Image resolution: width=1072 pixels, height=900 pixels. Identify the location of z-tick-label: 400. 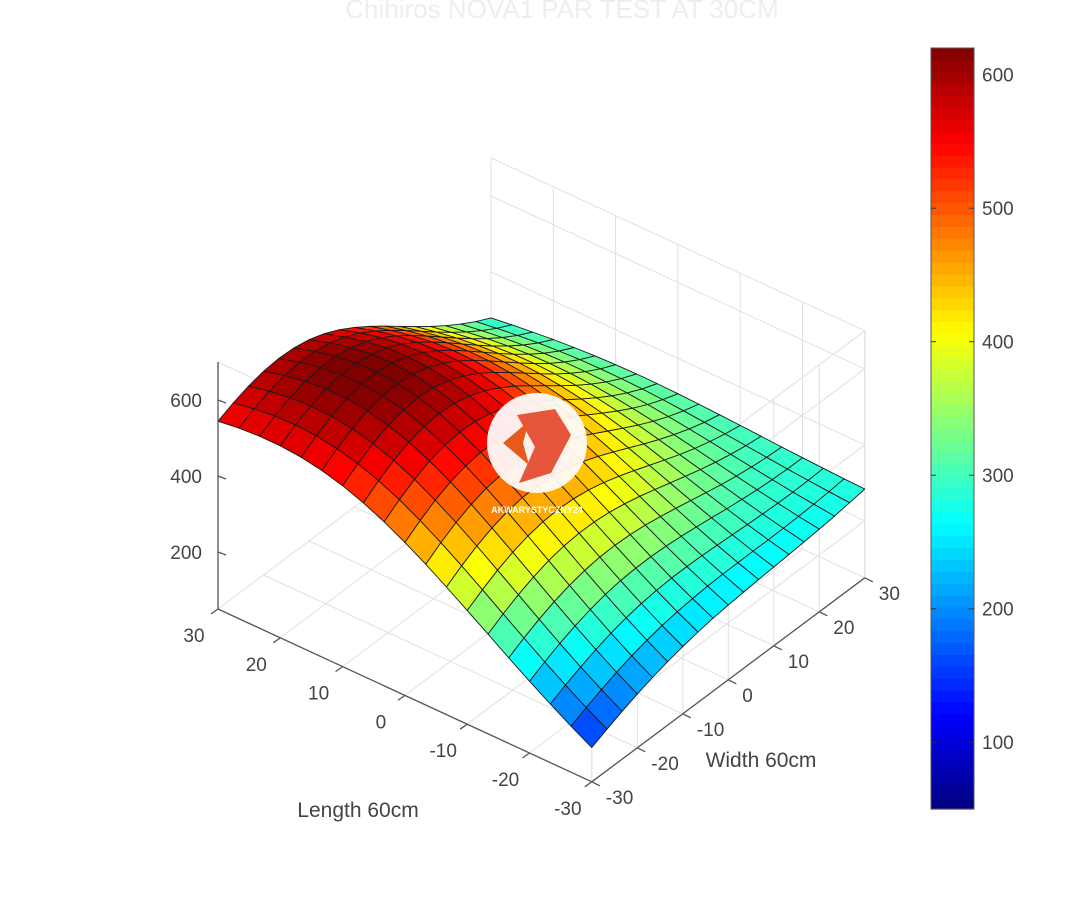
(186, 477).